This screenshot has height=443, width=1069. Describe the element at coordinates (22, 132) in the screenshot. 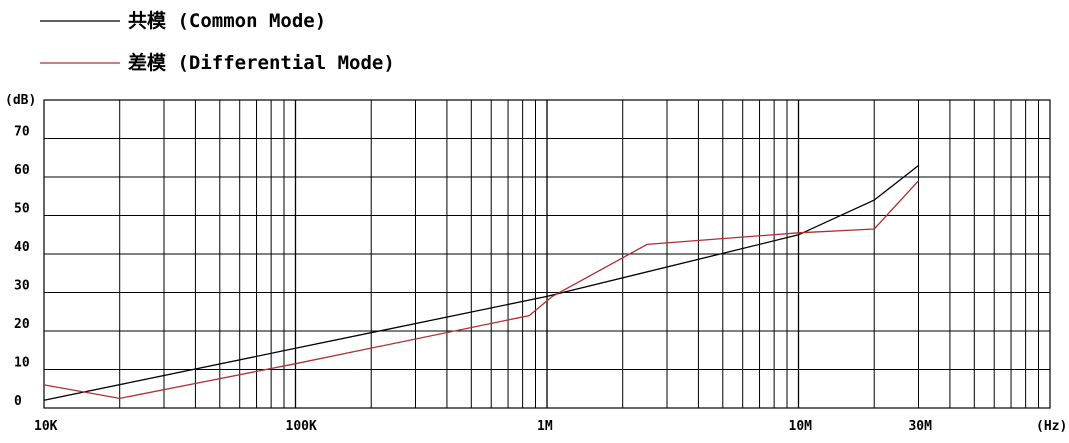

I see `y-tick-label: 70` at that location.